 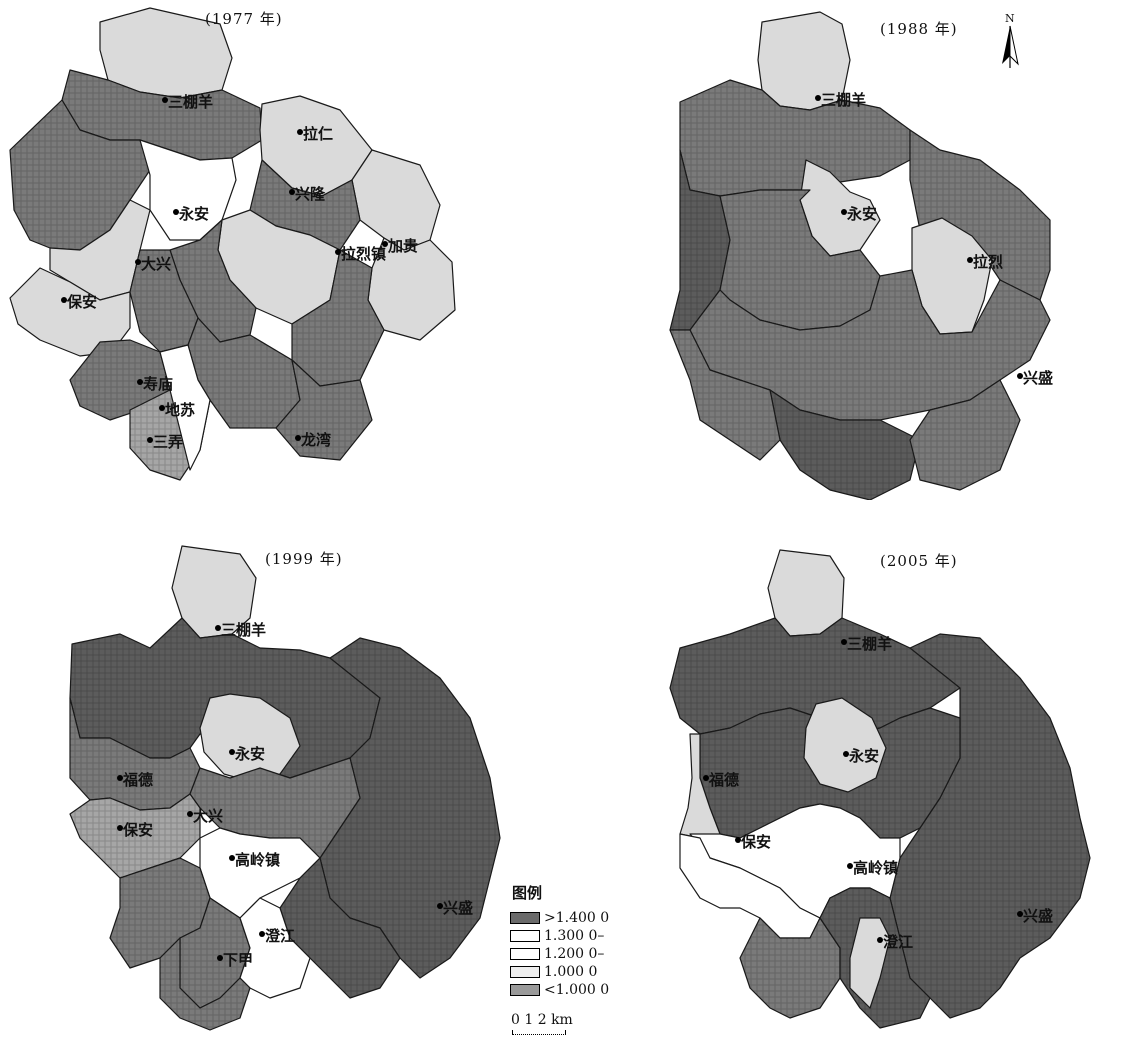 I want to click on place-label: 兴隆, so click(x=310, y=194).